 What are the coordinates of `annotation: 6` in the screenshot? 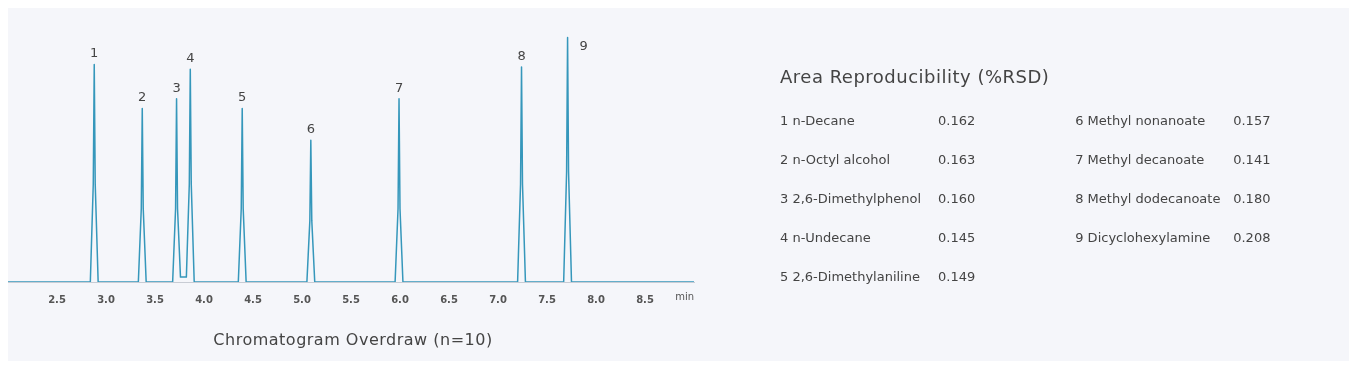 It's located at (310, 129).